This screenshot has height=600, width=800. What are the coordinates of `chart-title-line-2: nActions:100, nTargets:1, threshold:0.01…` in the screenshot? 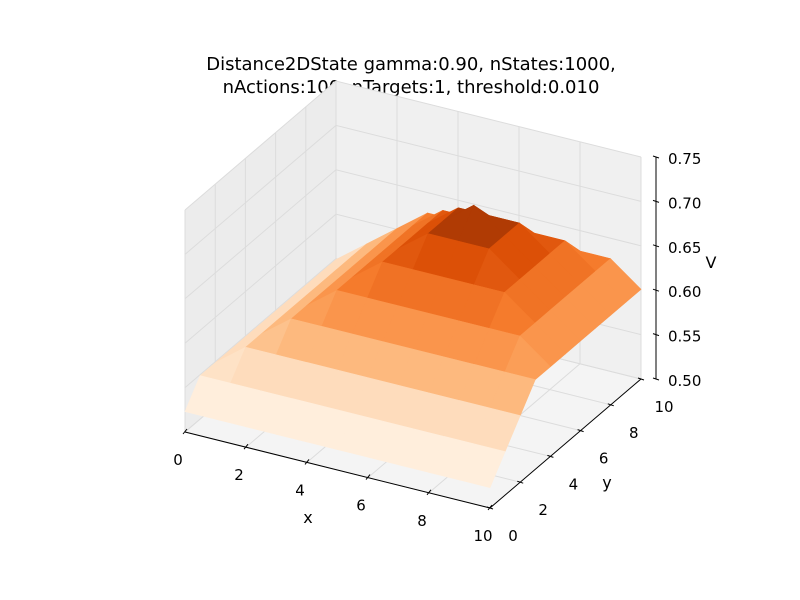 It's located at (411, 87).